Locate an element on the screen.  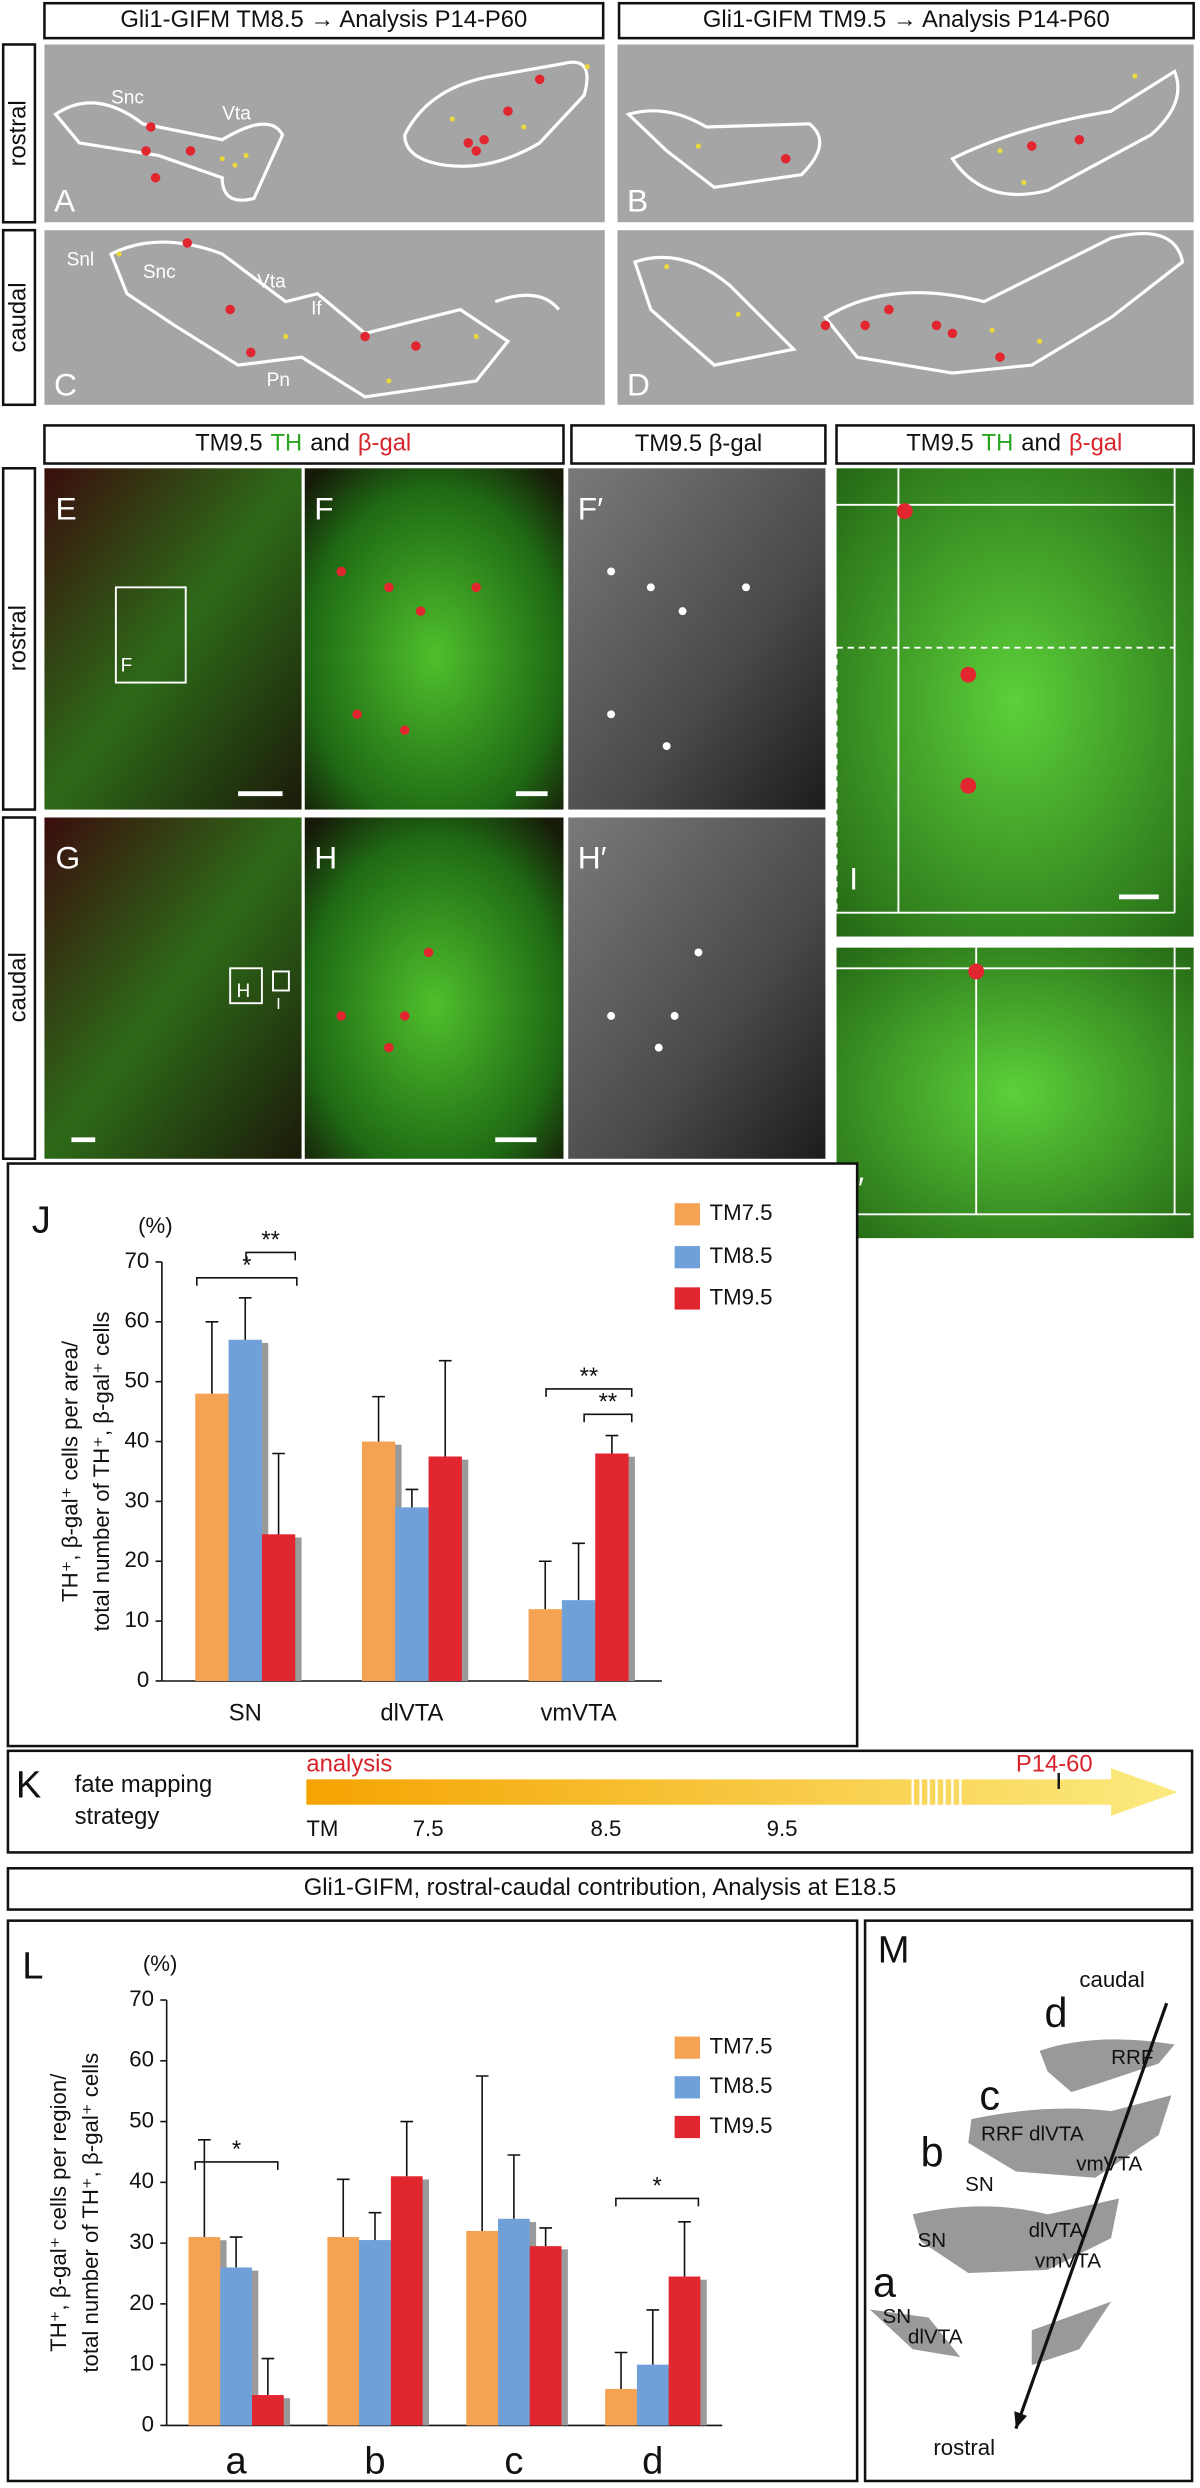
region-label: Pn is located at coordinates (278, 380).